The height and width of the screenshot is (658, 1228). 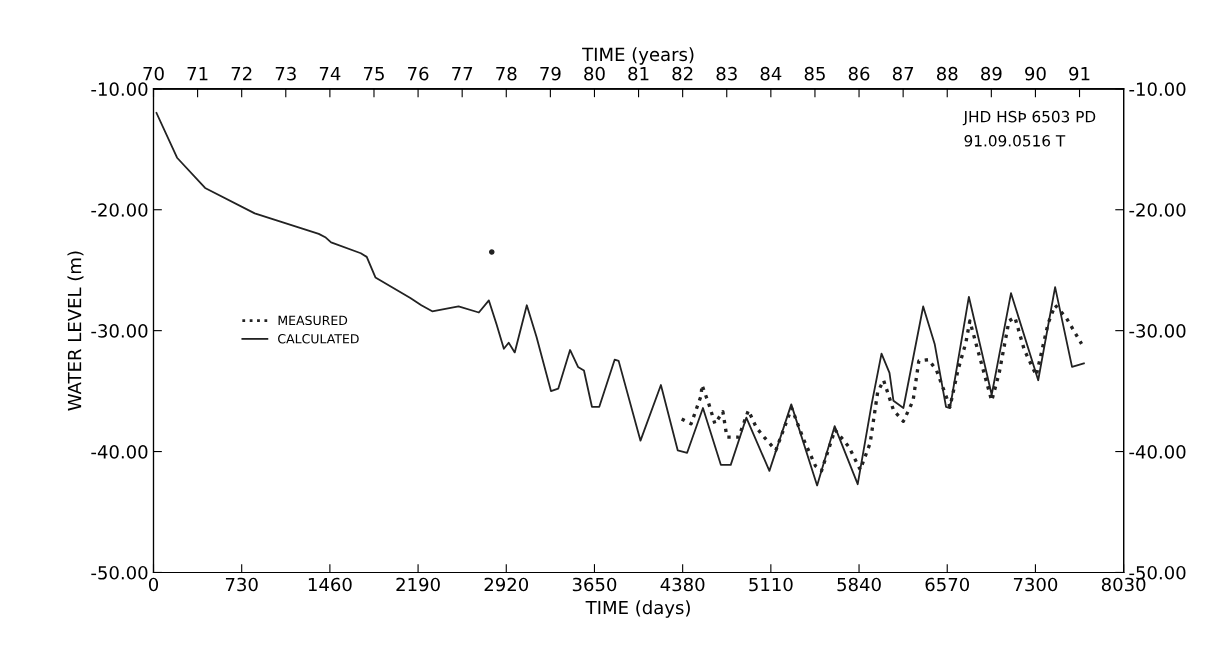 I want to click on y2-tick-label: -40.00, so click(x=1157, y=452).